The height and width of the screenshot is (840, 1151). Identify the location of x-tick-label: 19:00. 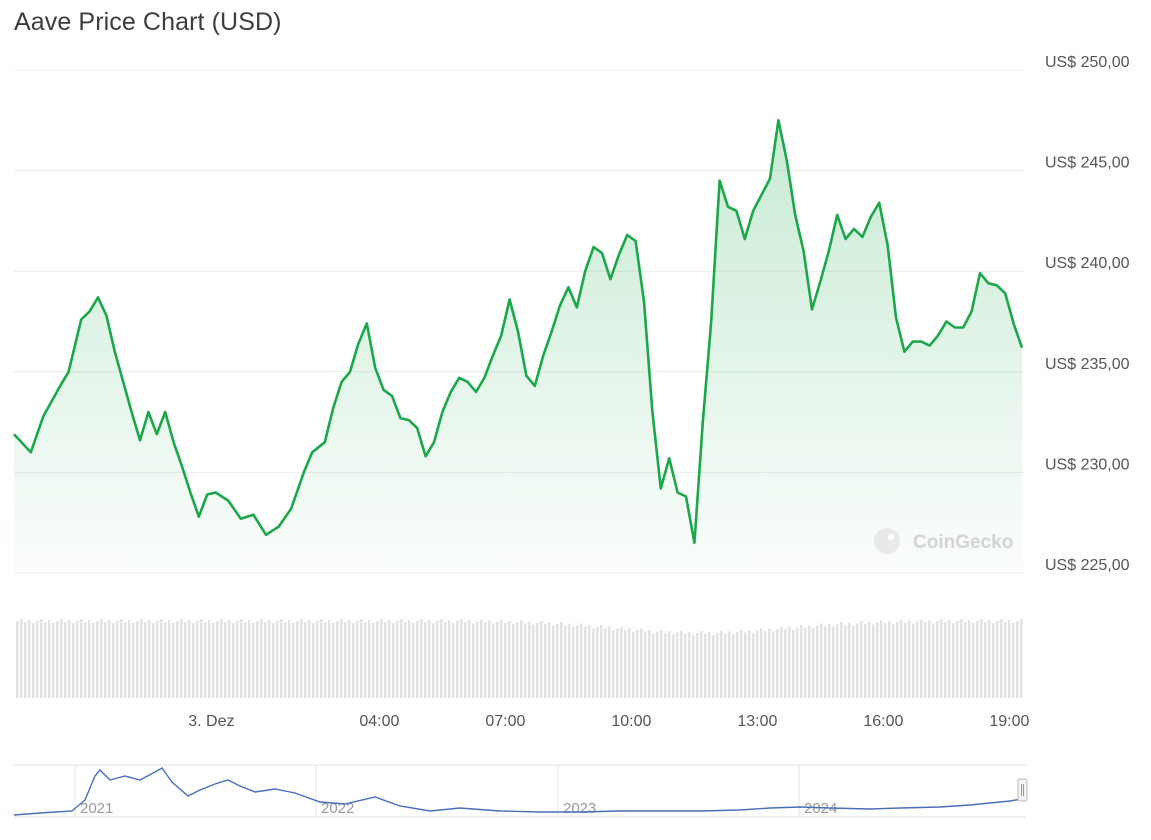
(1009, 721).